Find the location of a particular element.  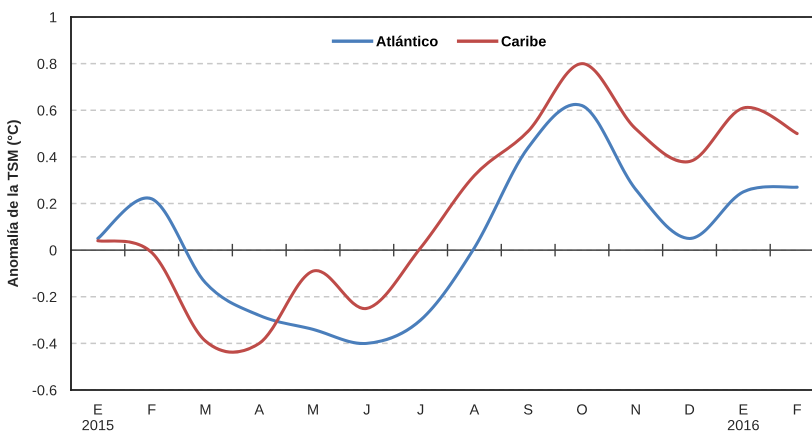

y-axis-title: Anomalía de la TSM (°C) is located at coordinates (14, 204).